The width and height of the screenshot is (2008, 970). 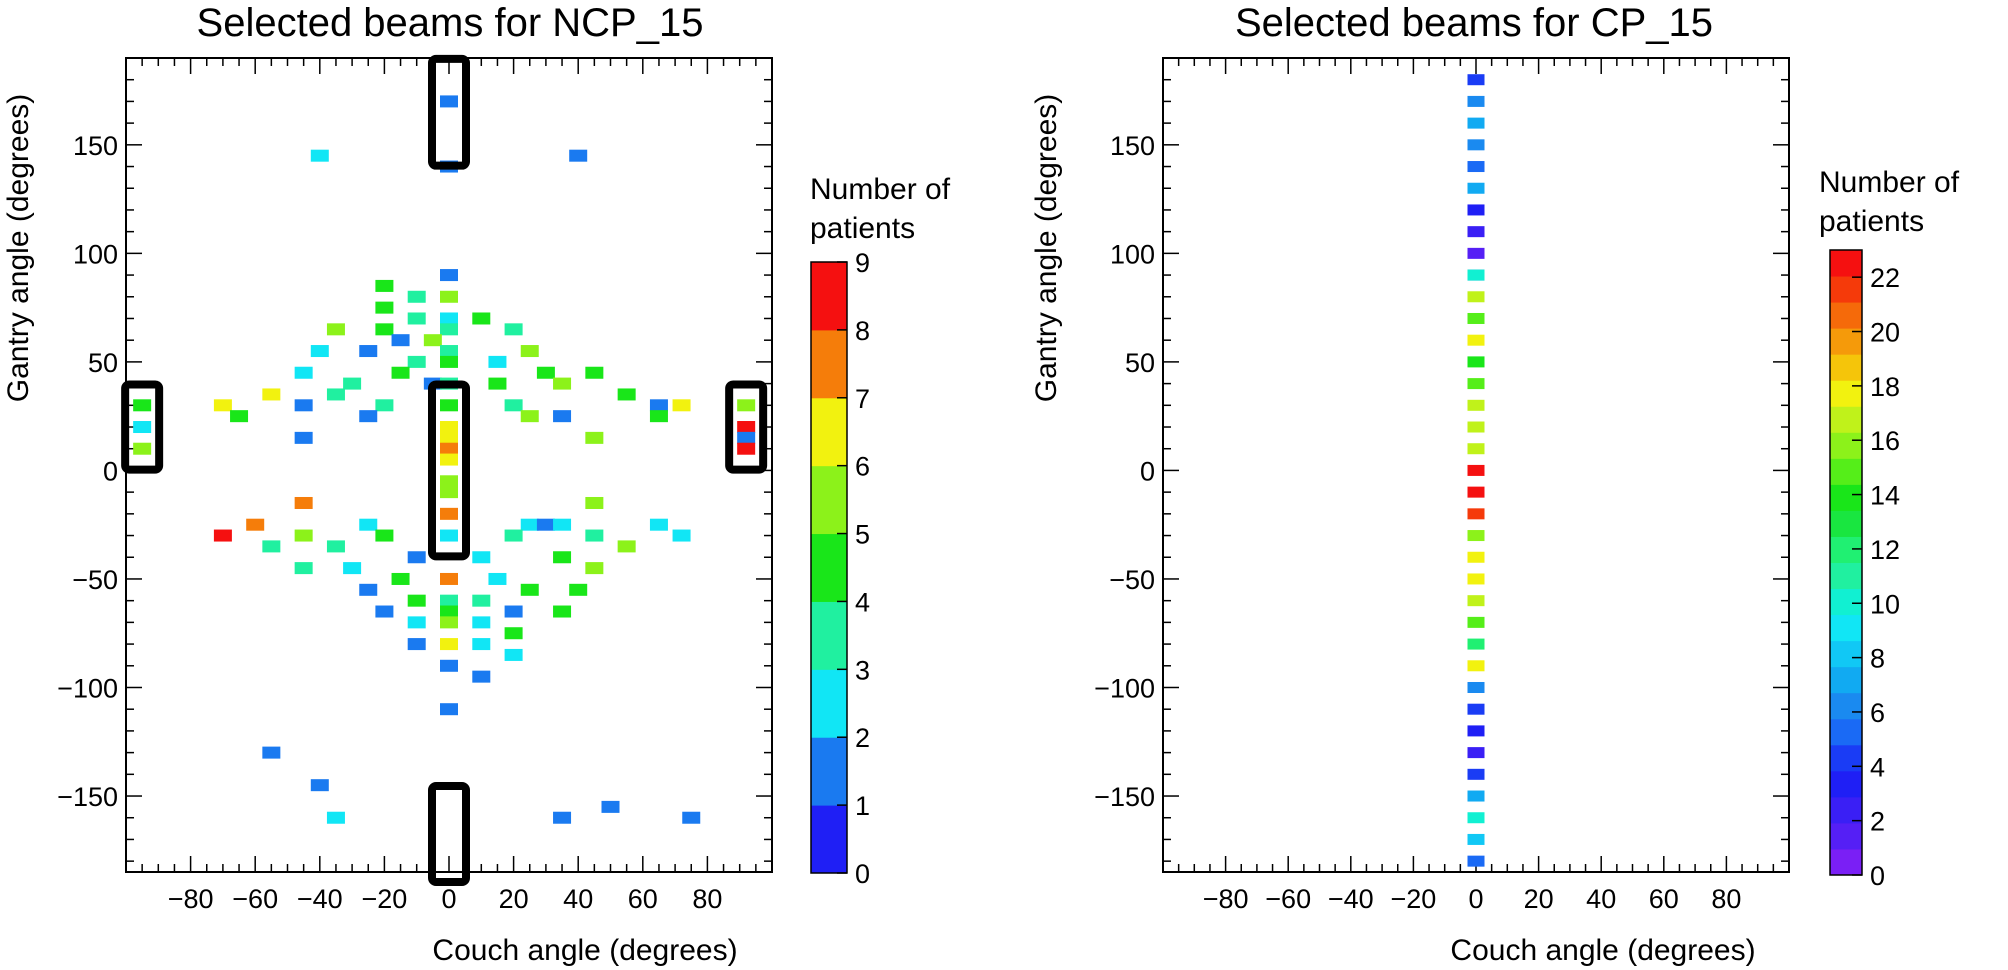 I want to click on x-axis-label: Couch angle (degrees), so click(x=1602, y=950).